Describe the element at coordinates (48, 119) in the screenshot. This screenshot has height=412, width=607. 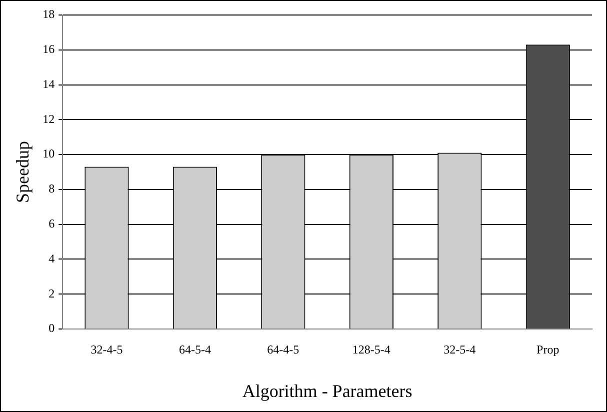
I see `y-tick-label: 12` at that location.